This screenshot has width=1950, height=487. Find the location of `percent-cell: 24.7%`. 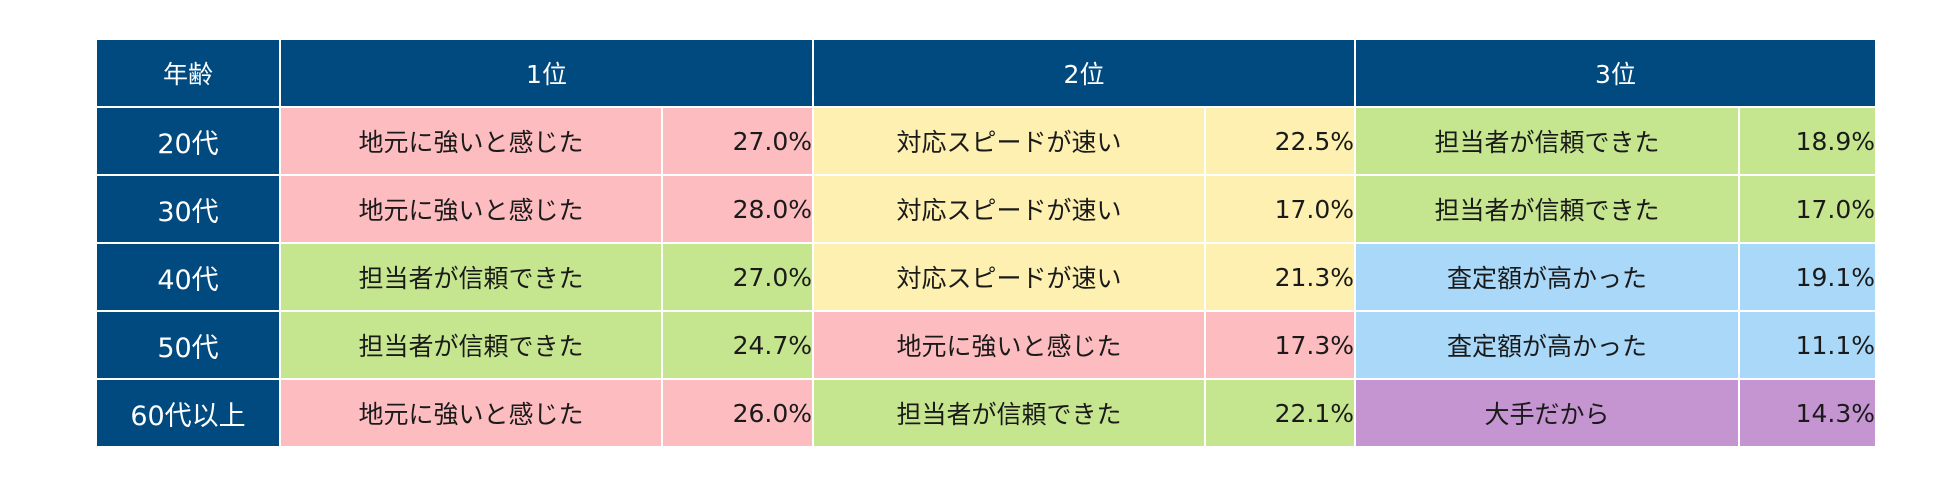

percent-cell: 24.7% is located at coordinates (737, 345).